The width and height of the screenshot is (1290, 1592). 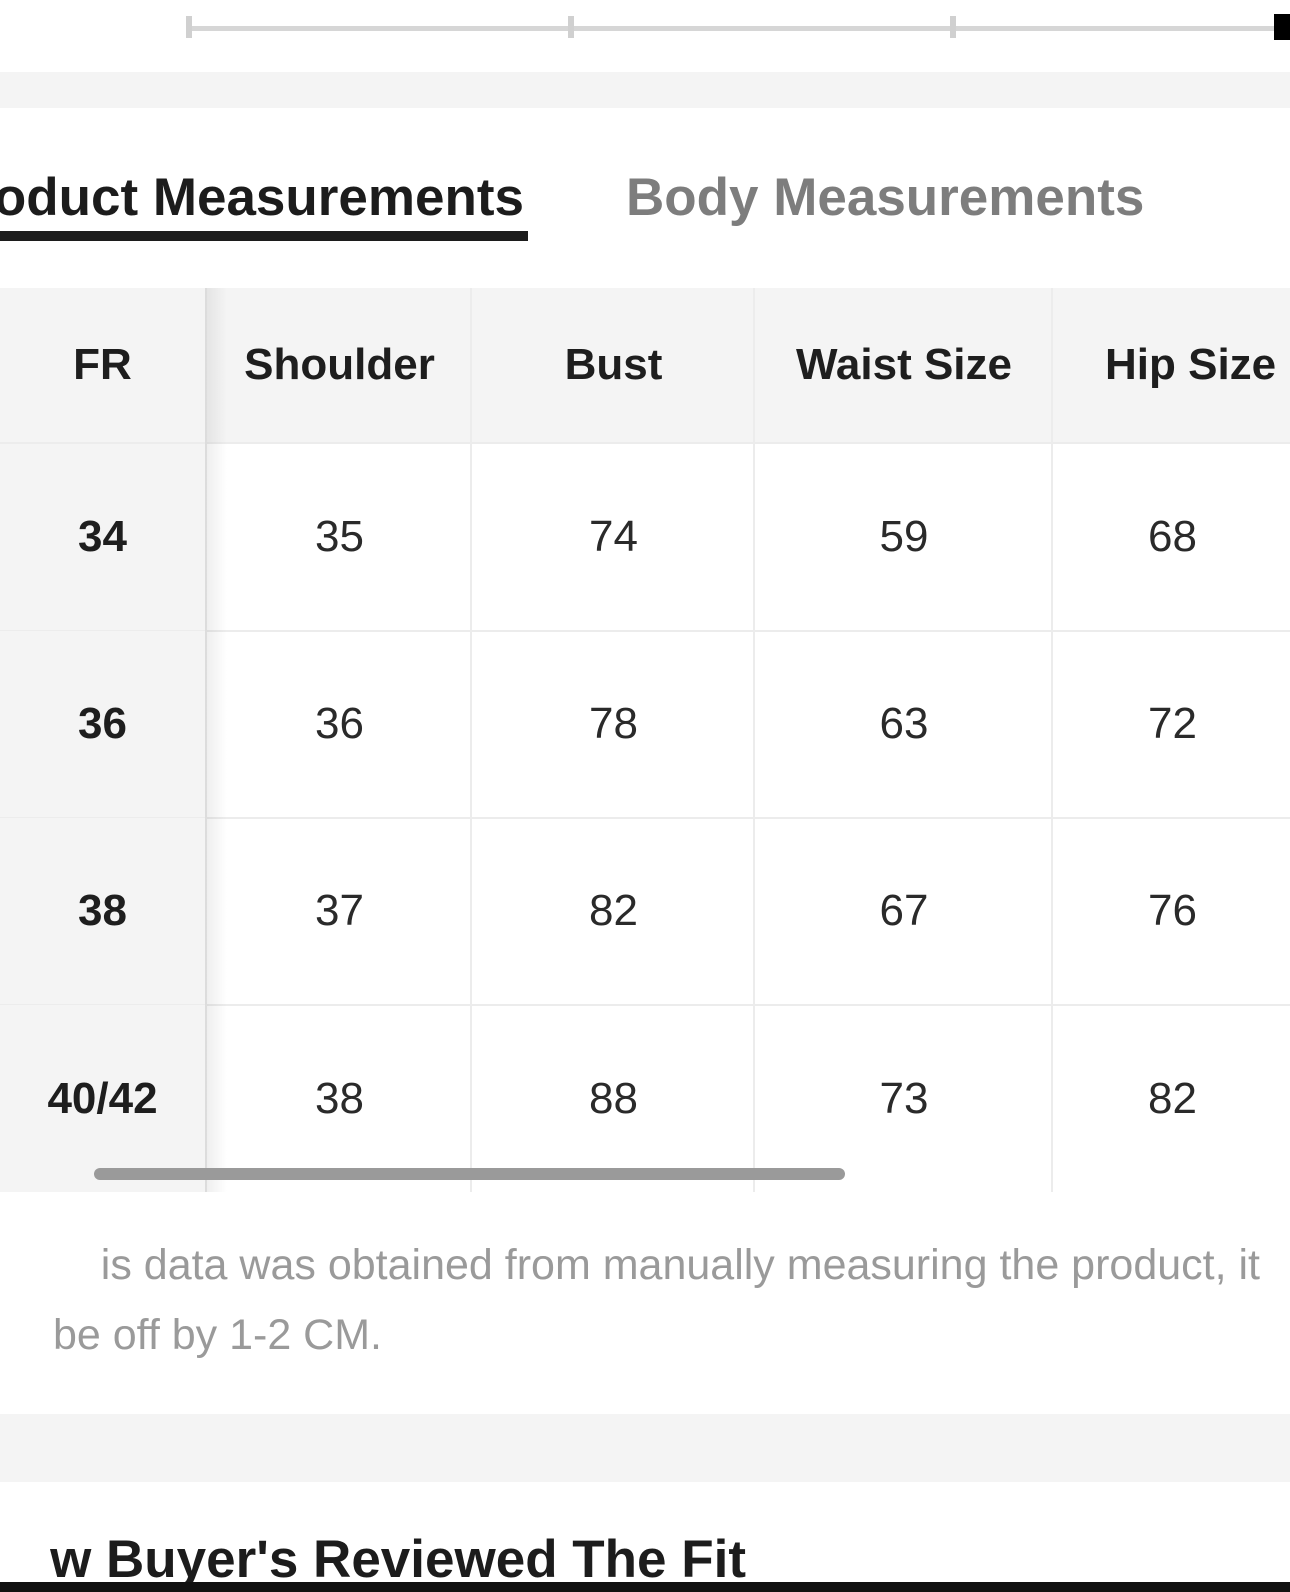 I want to click on size-cell: 34, so click(x=102, y=537).